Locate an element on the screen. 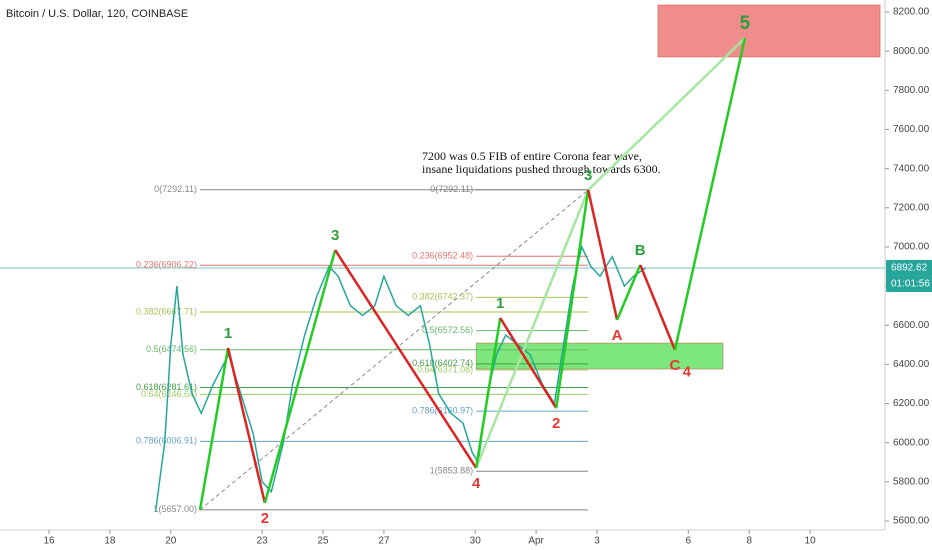 The height and width of the screenshot is (550, 932). countdown-tag is located at coordinates (909, 283).